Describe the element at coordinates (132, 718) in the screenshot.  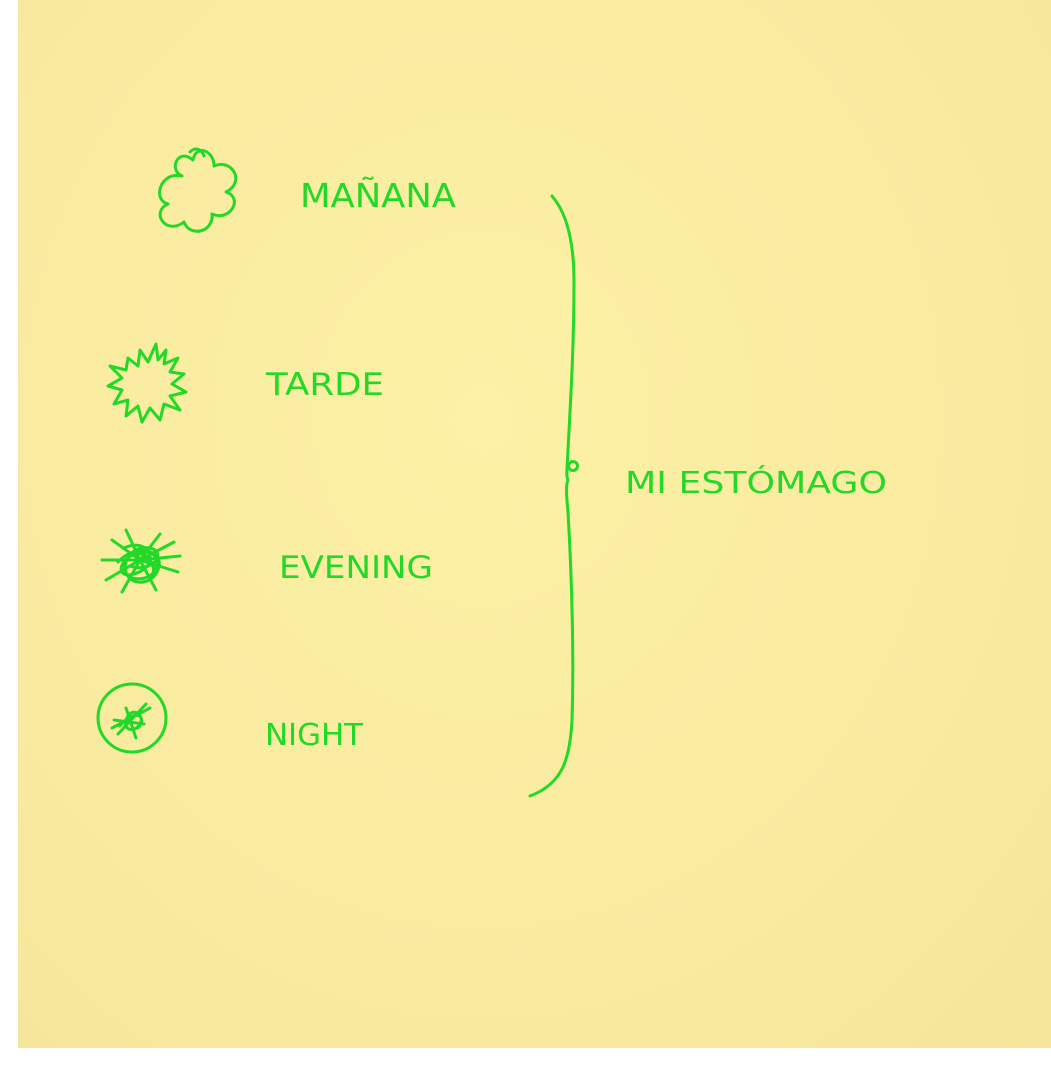
I see `circled-scribble-icon` at that location.